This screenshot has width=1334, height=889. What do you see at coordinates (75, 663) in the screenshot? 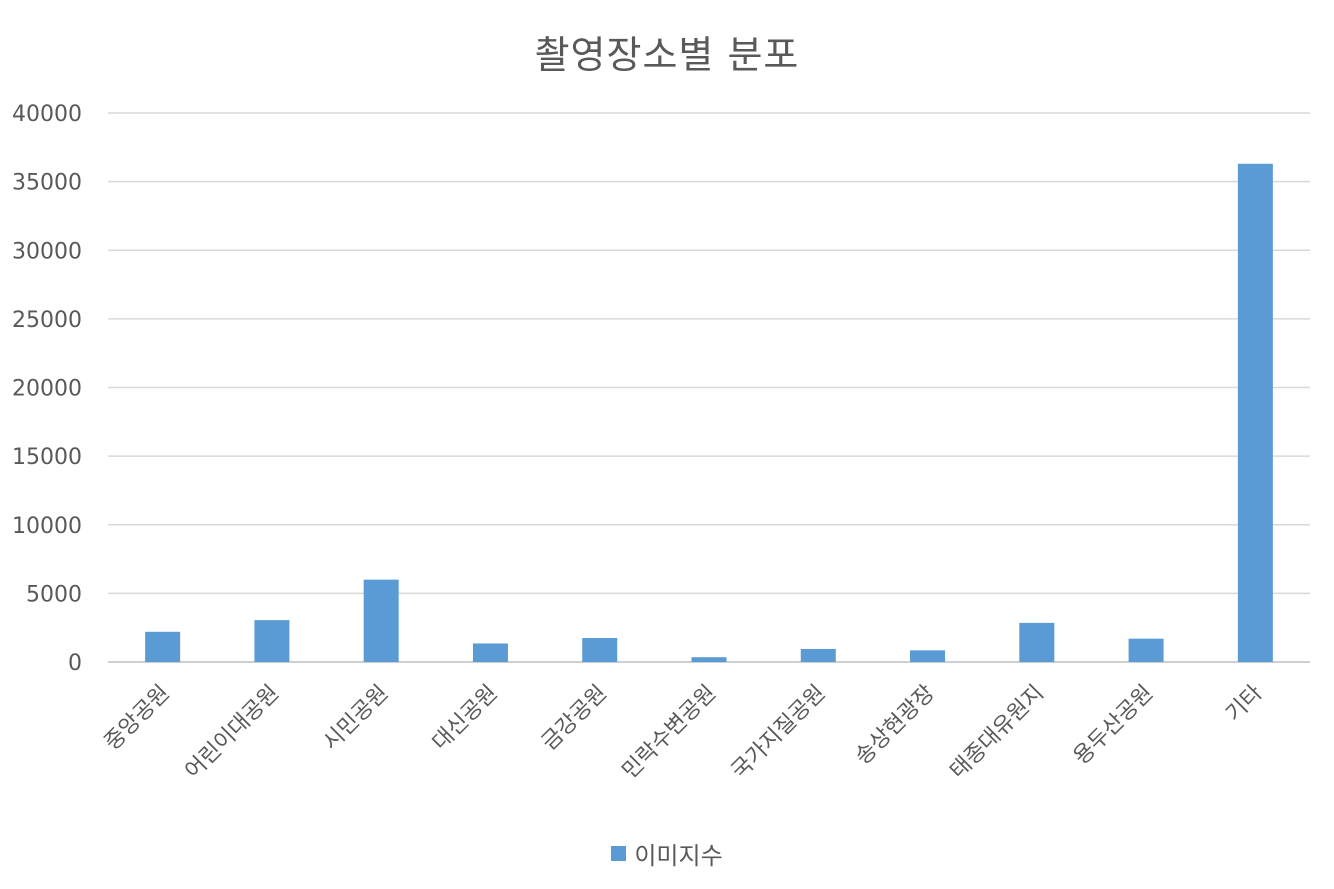
I see `y-tick-label: 0` at bounding box center [75, 663].